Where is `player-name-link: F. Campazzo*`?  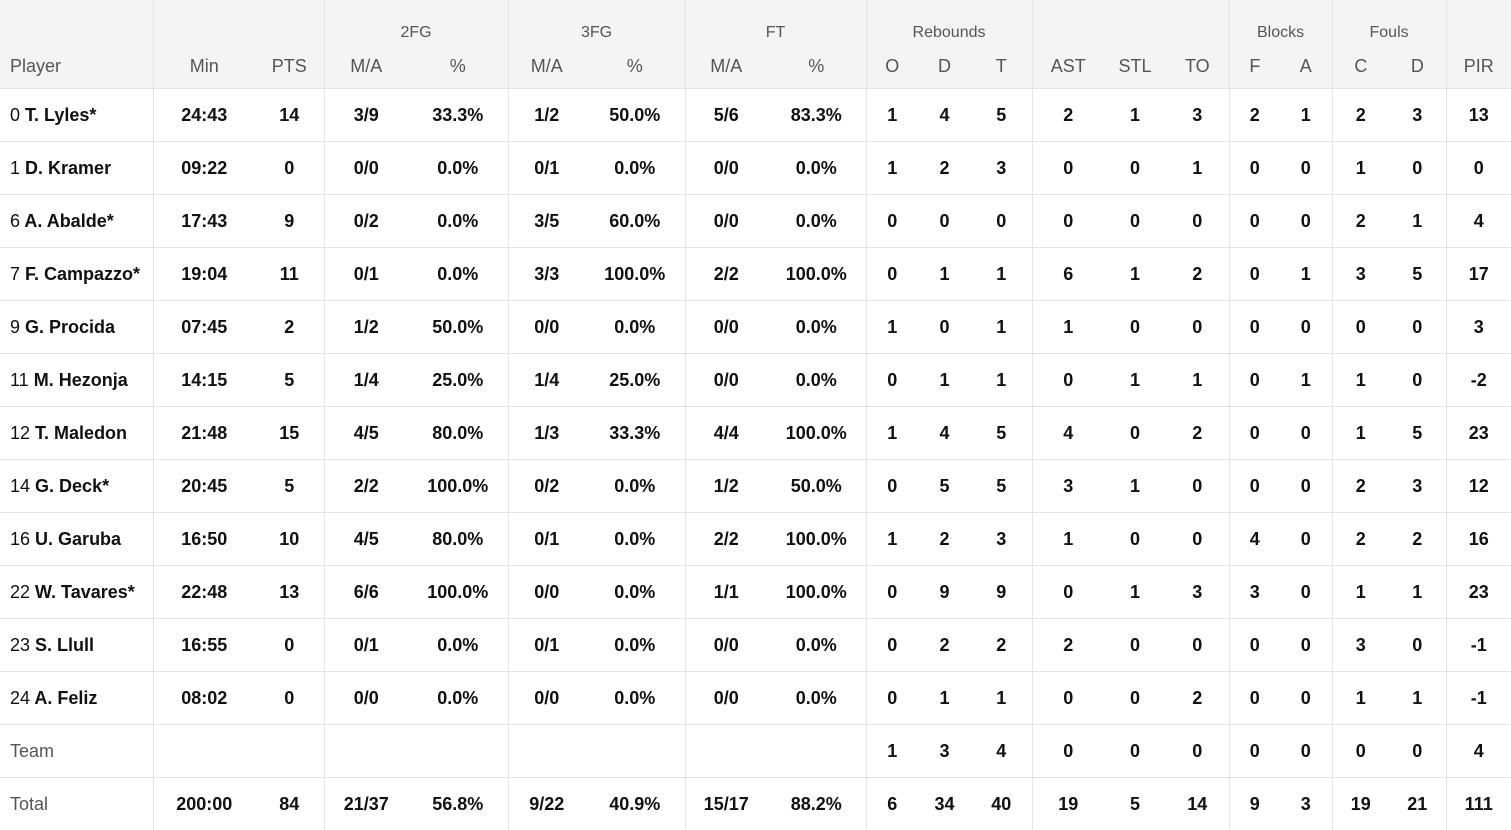
player-name-link: F. Campazzo* is located at coordinates (82, 274).